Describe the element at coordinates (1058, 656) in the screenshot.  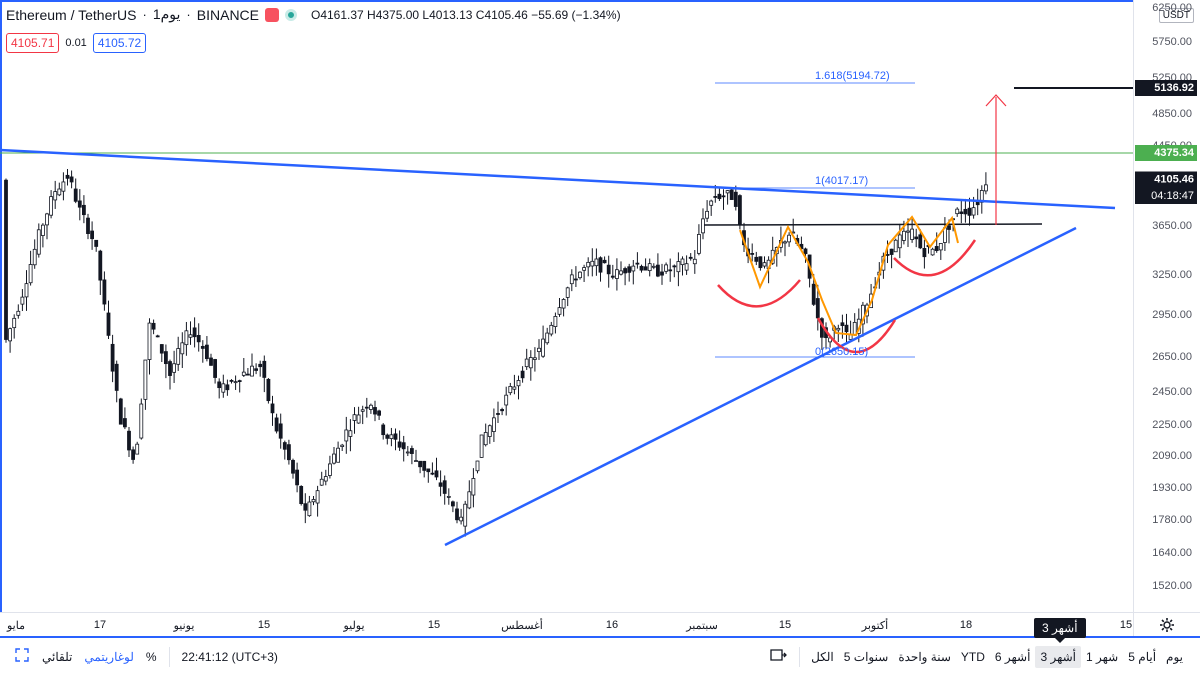
I see `range-button: 3 أشهر` at that location.